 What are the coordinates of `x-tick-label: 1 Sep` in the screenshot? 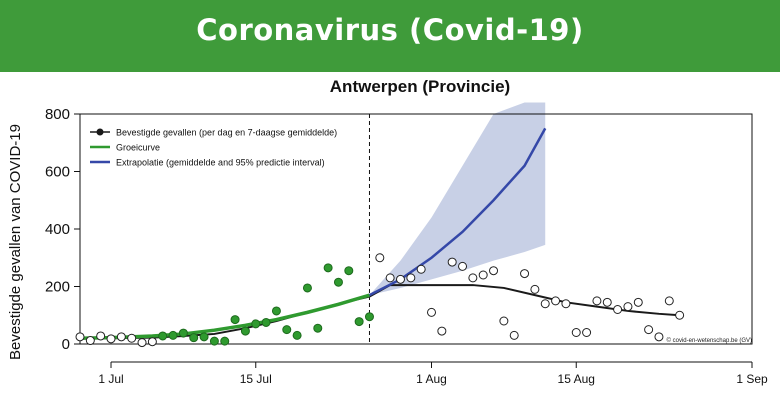 It's located at (752, 379).